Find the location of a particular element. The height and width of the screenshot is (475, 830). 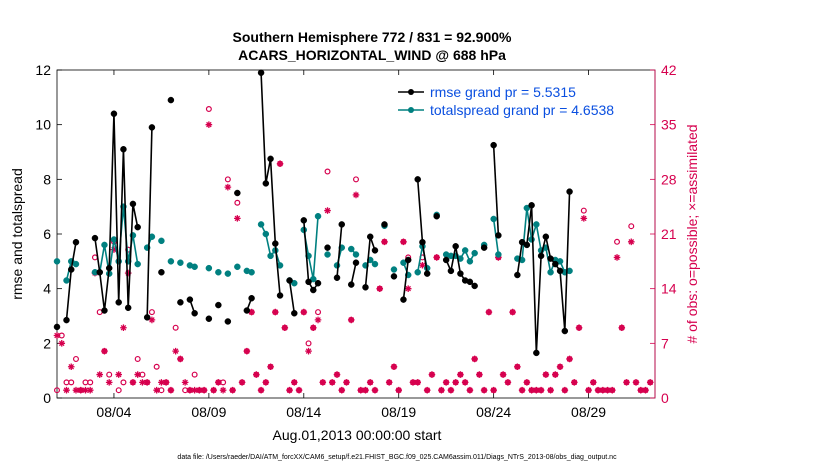

y-tick-label-right: 21 is located at coordinates (669, 234).